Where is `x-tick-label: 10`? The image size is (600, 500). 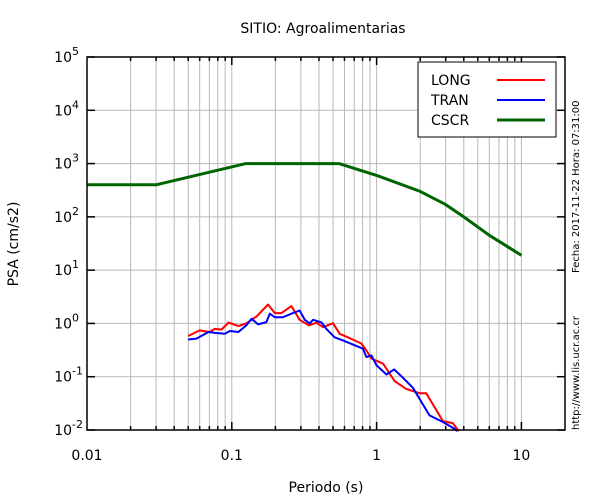 x-tick-label: 10 is located at coordinates (521, 456).